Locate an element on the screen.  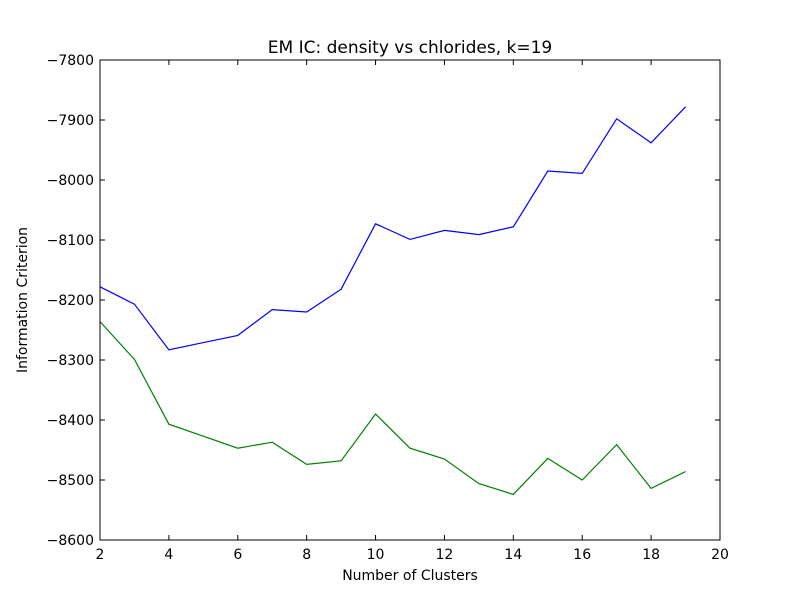
y-tick-label: −7900 is located at coordinates (70, 121).